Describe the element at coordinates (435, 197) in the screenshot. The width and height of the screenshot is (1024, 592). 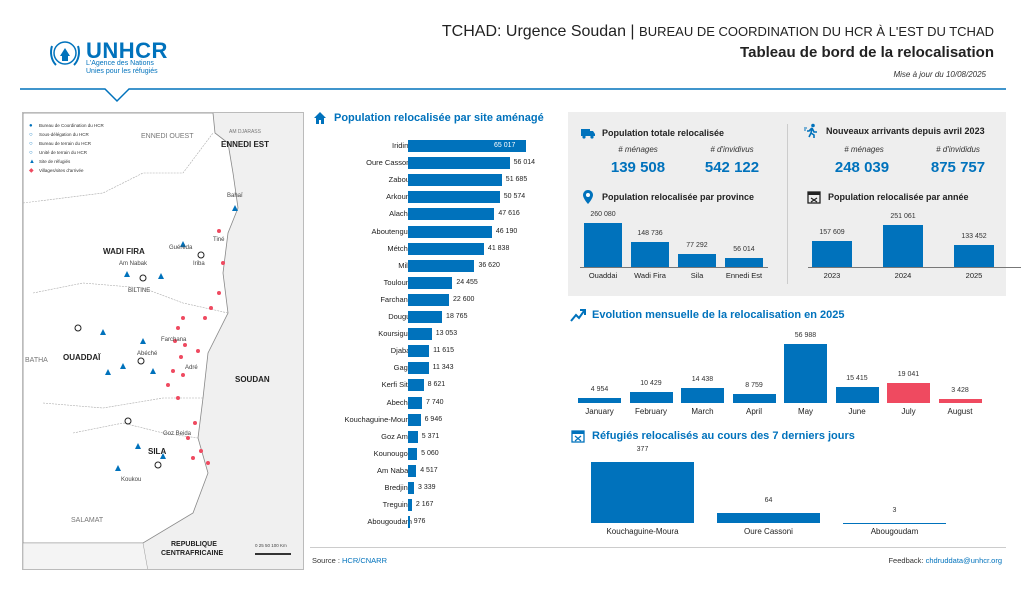
I see `site-bar-row: Arkoum 50 574` at that location.